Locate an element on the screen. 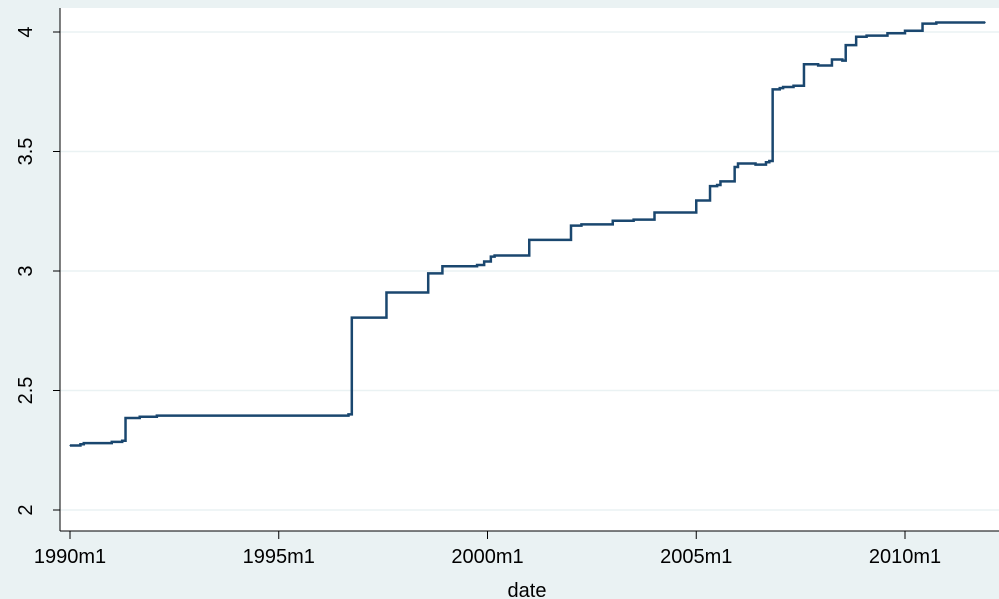 This screenshot has width=999, height=599. x-tick-label: 1990m1 is located at coordinates (70, 557).